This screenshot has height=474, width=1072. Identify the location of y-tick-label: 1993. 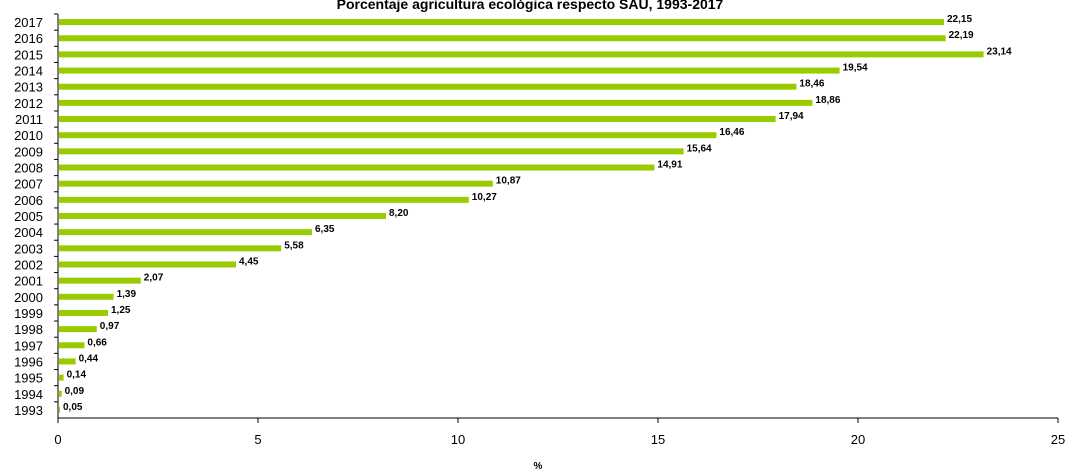
(28, 410).